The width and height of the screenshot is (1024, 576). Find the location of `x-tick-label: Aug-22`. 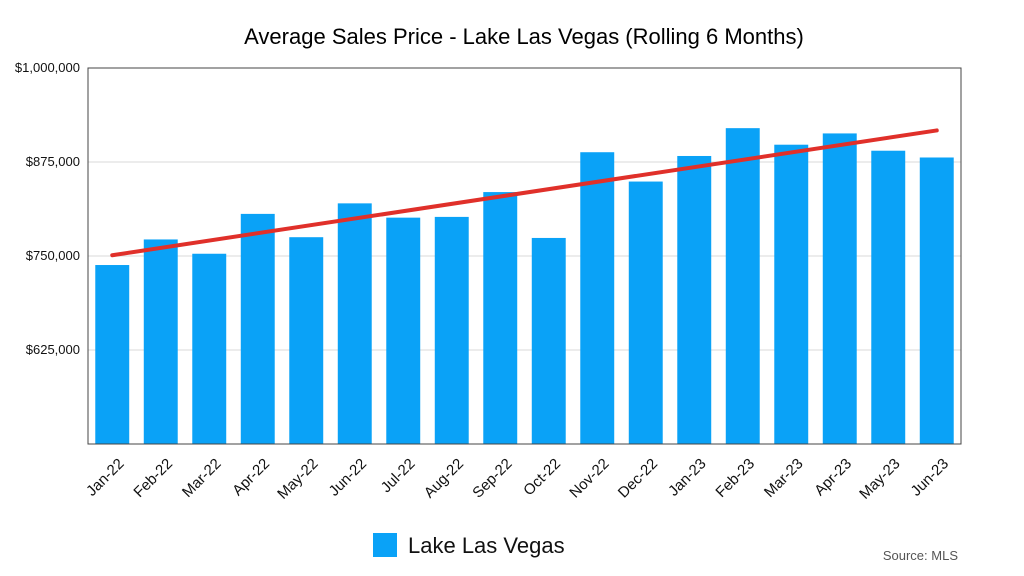

x-tick-label: Aug-22 is located at coordinates (444, 478).